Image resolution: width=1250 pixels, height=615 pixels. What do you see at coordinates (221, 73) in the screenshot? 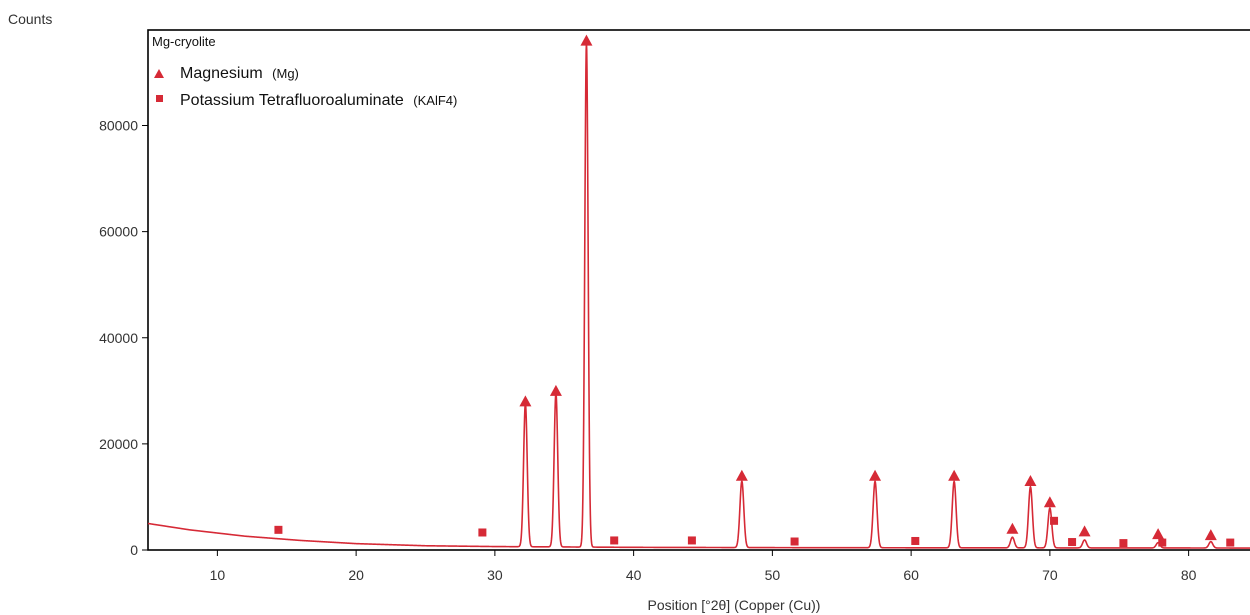
I see `legend-entry-magnesium-name: Magnesium` at bounding box center [221, 73].